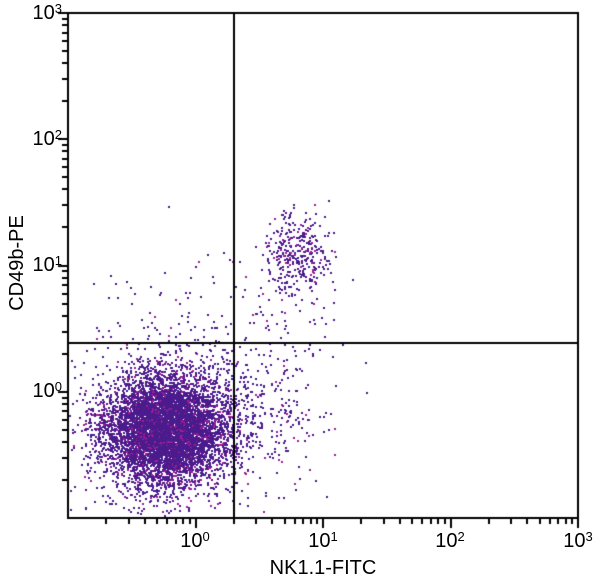  I want to click on x-tick-exponent: 0, so click(206, 536).